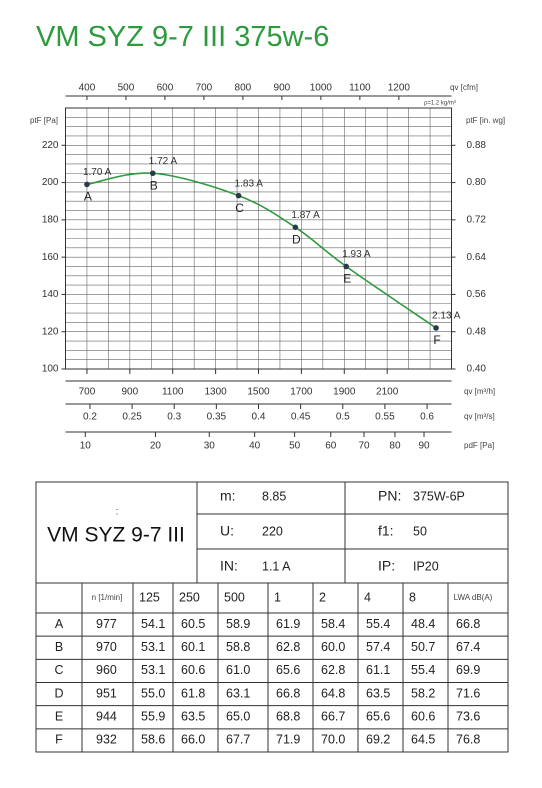 Image resolution: width=542 pixels, height=788 pixels. I want to click on table-cell: 944, so click(106, 717).